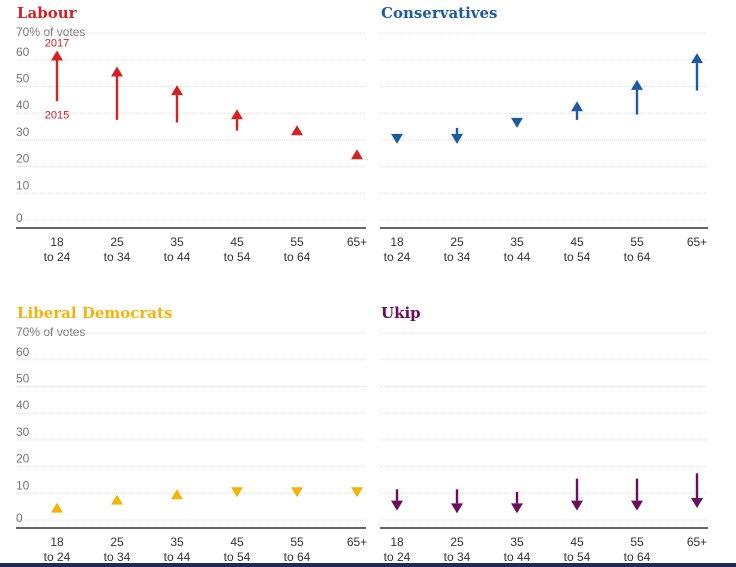 This screenshot has height=567, width=736. I want to click on y-tick-label: 60, so click(23, 52).